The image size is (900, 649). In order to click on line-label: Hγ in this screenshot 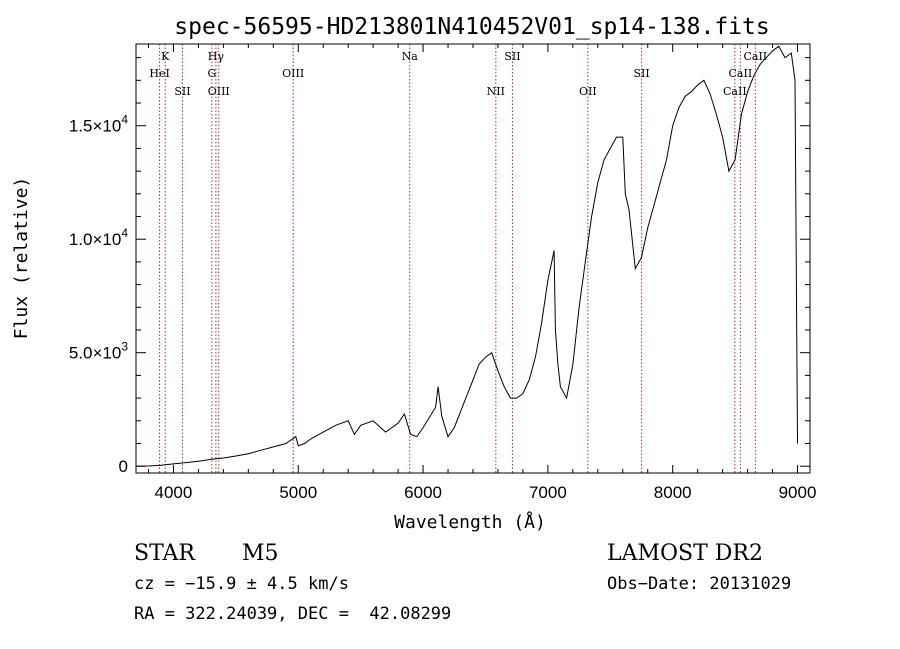, I will do `click(216, 56)`.